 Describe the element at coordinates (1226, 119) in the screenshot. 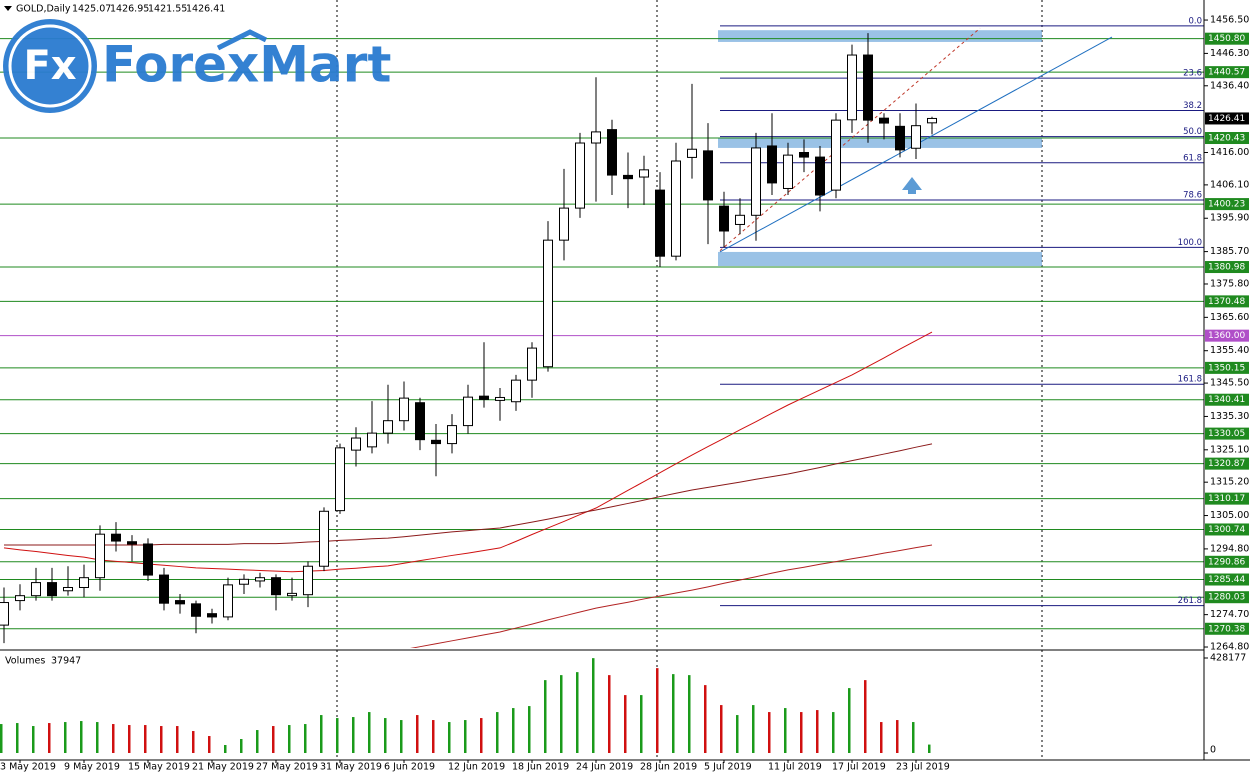

I see `current-price-label: 1426.41` at that location.